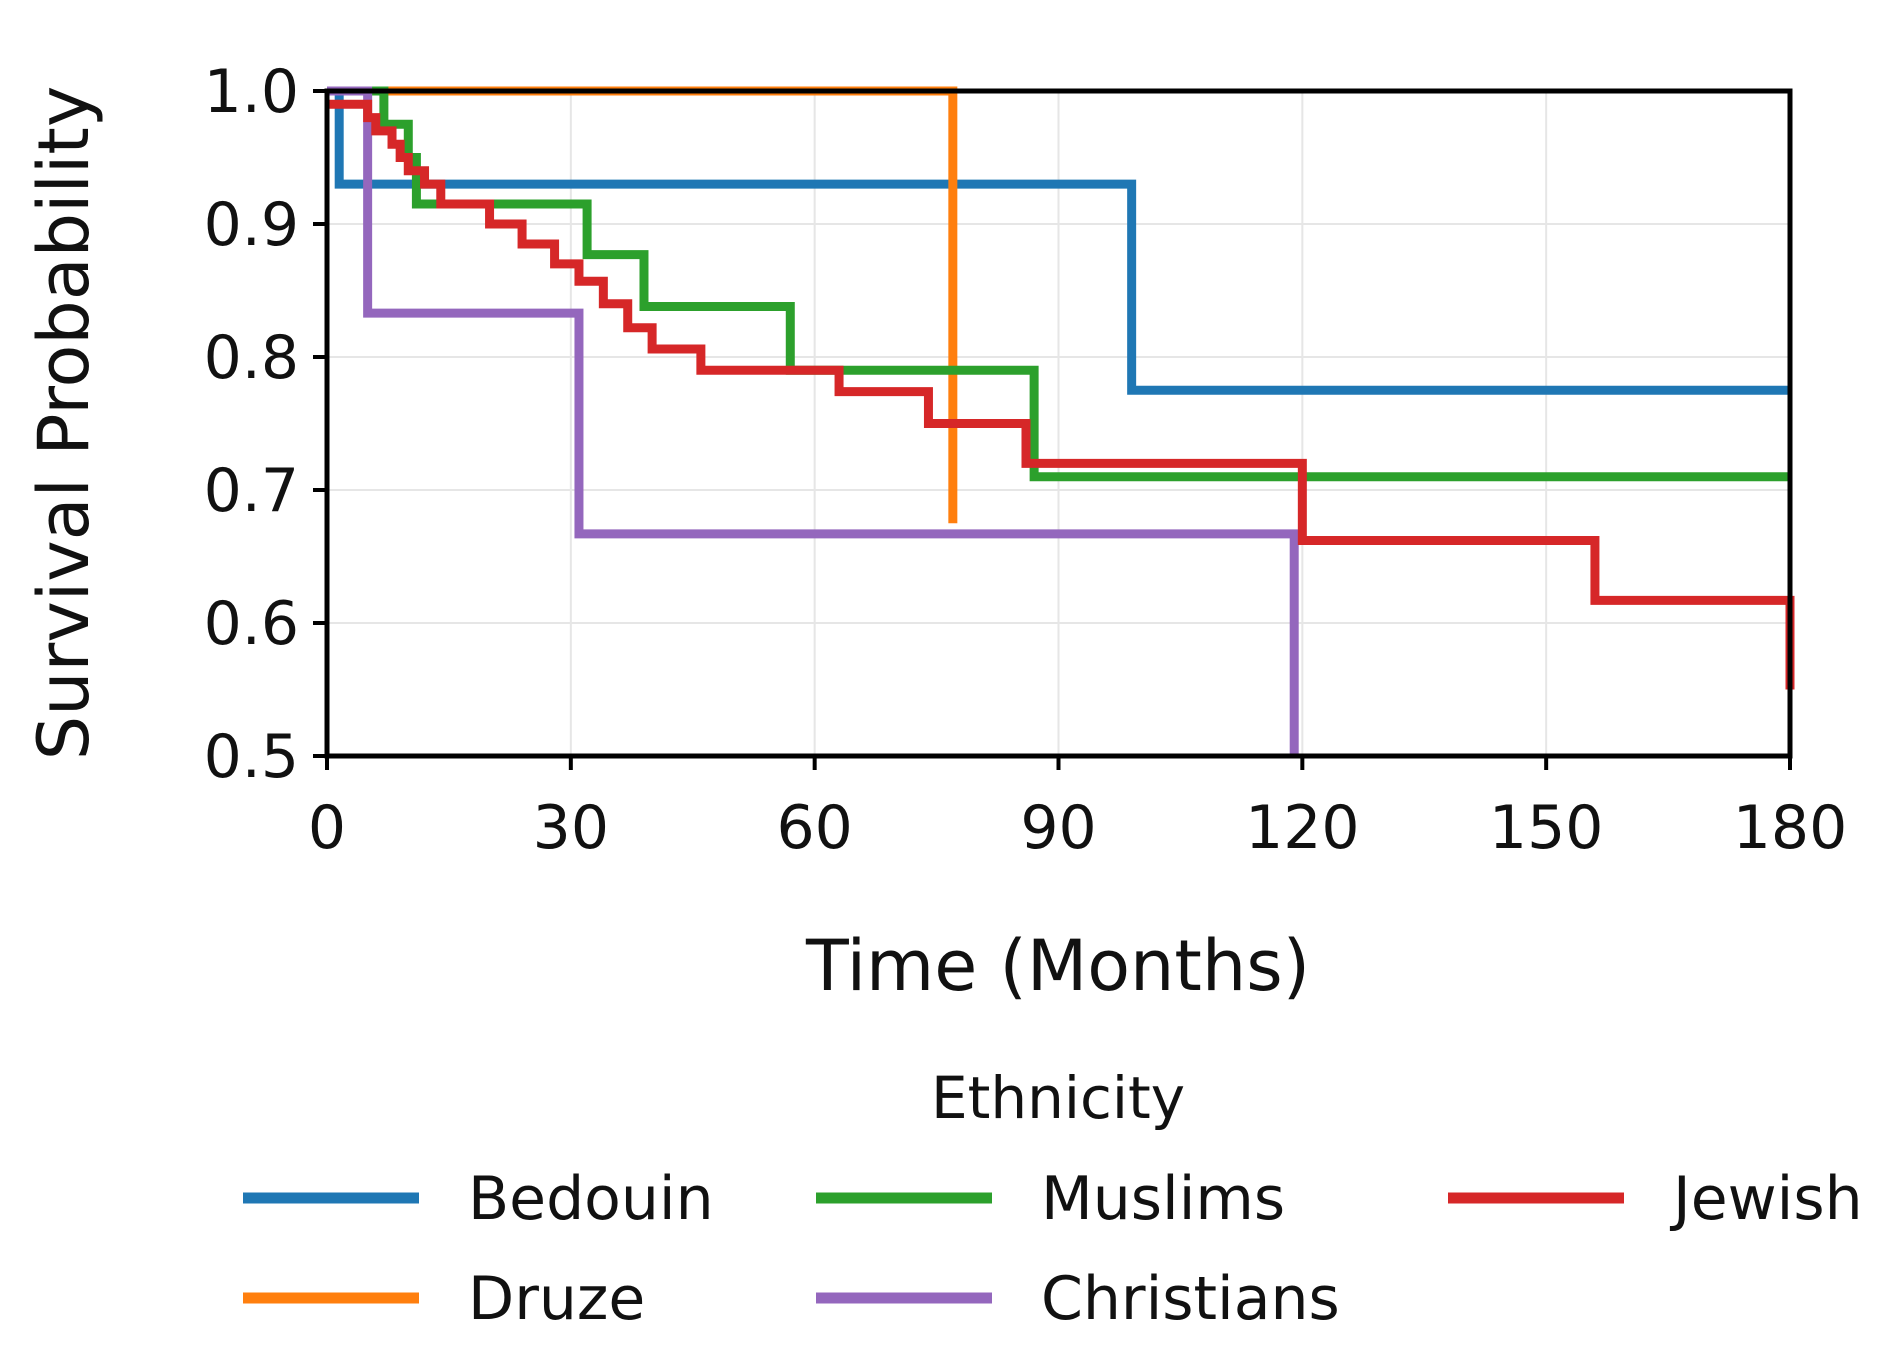 The height and width of the screenshot is (1346, 1880). What do you see at coordinates (251, 757) in the screenshot?
I see `y-tick-label: 0.5` at bounding box center [251, 757].